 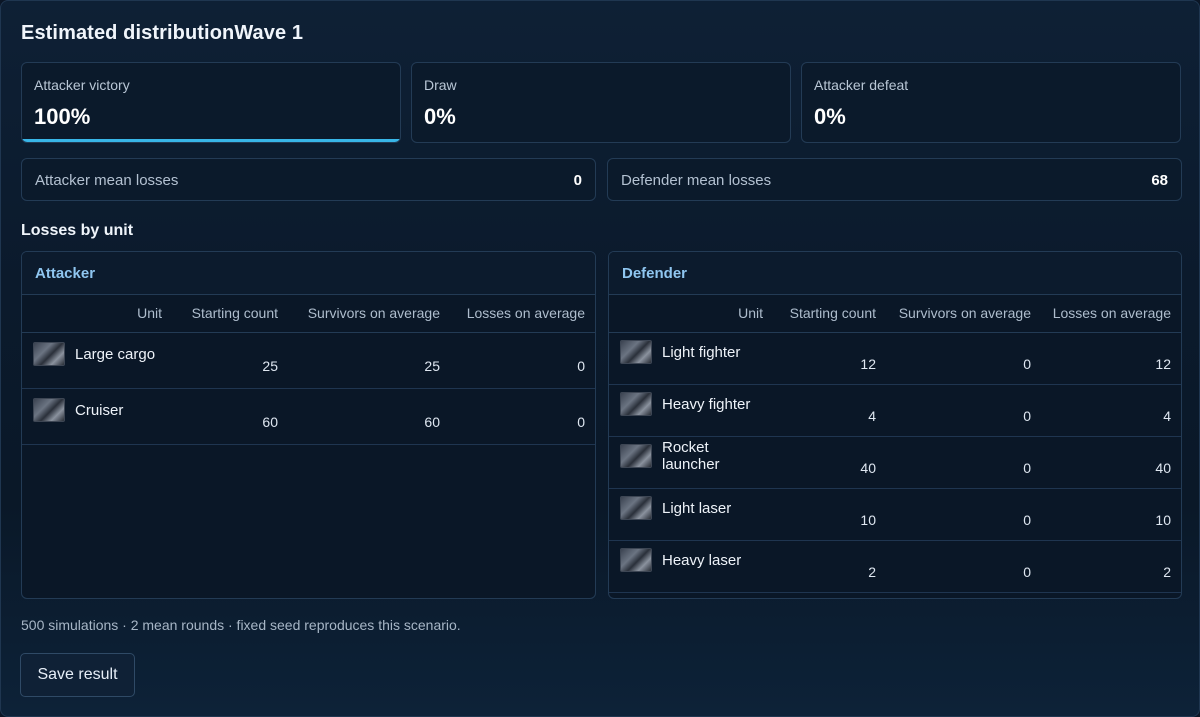 What do you see at coordinates (991, 102) in the screenshot?
I see `outcome-attacker-defeat: Attacker defeat 0%` at bounding box center [991, 102].